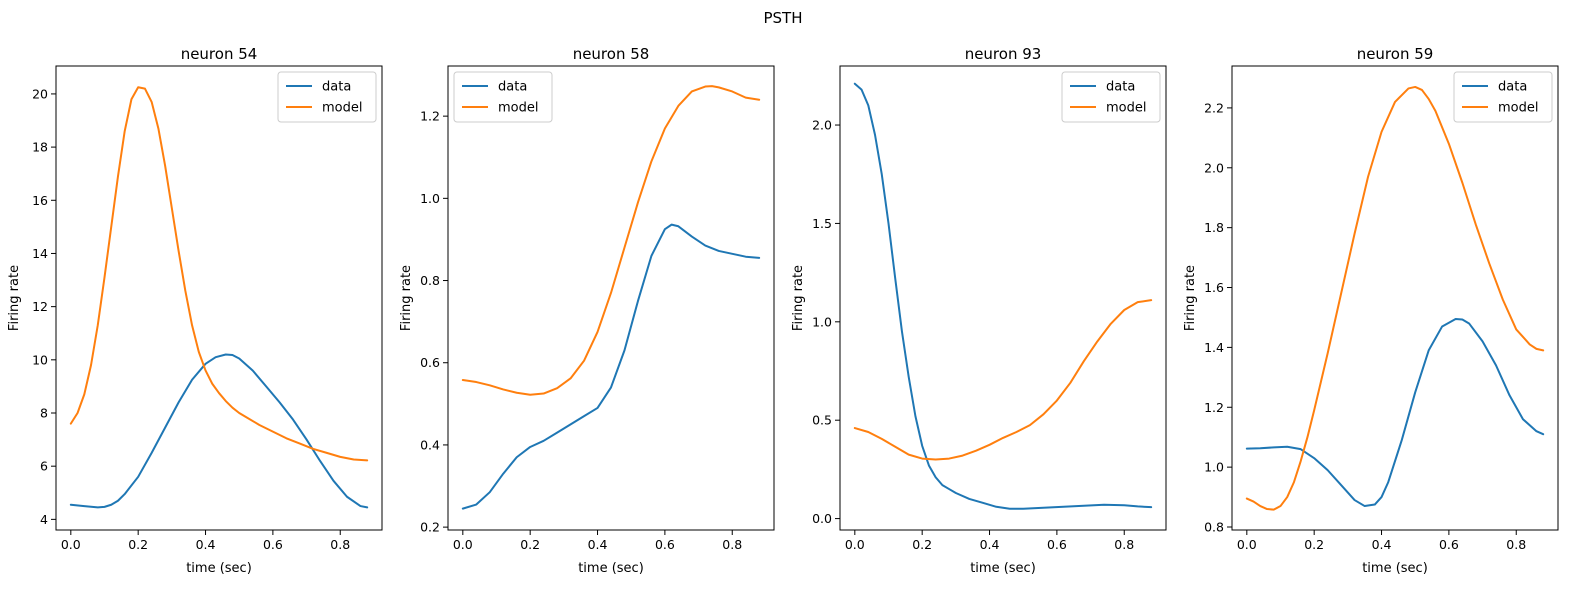  What do you see at coordinates (1120, 87) in the screenshot?
I see `neuron-93-legend-label-data: data` at bounding box center [1120, 87].